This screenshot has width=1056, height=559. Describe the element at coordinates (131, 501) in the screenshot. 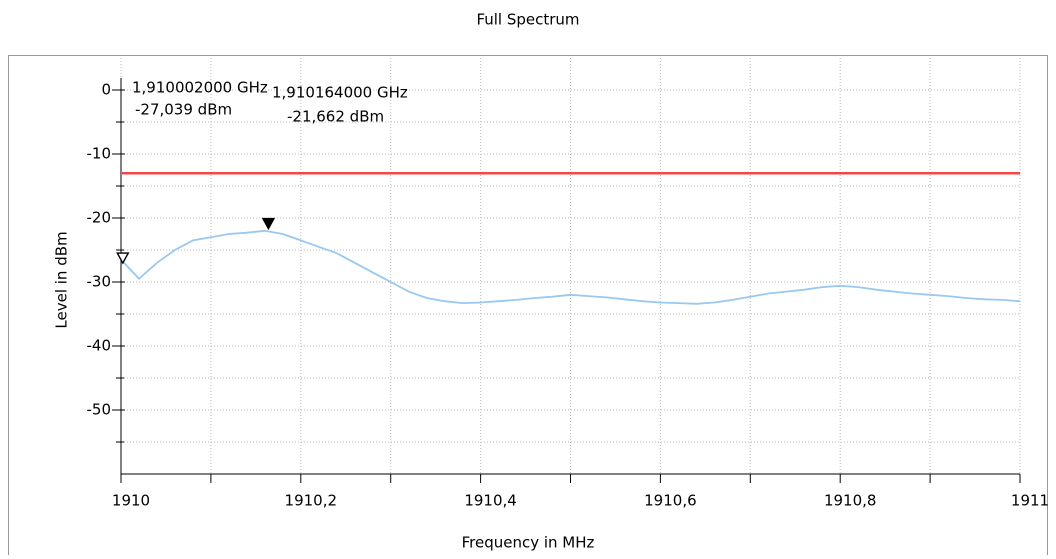

I see `x-tick-label: 1910` at that location.